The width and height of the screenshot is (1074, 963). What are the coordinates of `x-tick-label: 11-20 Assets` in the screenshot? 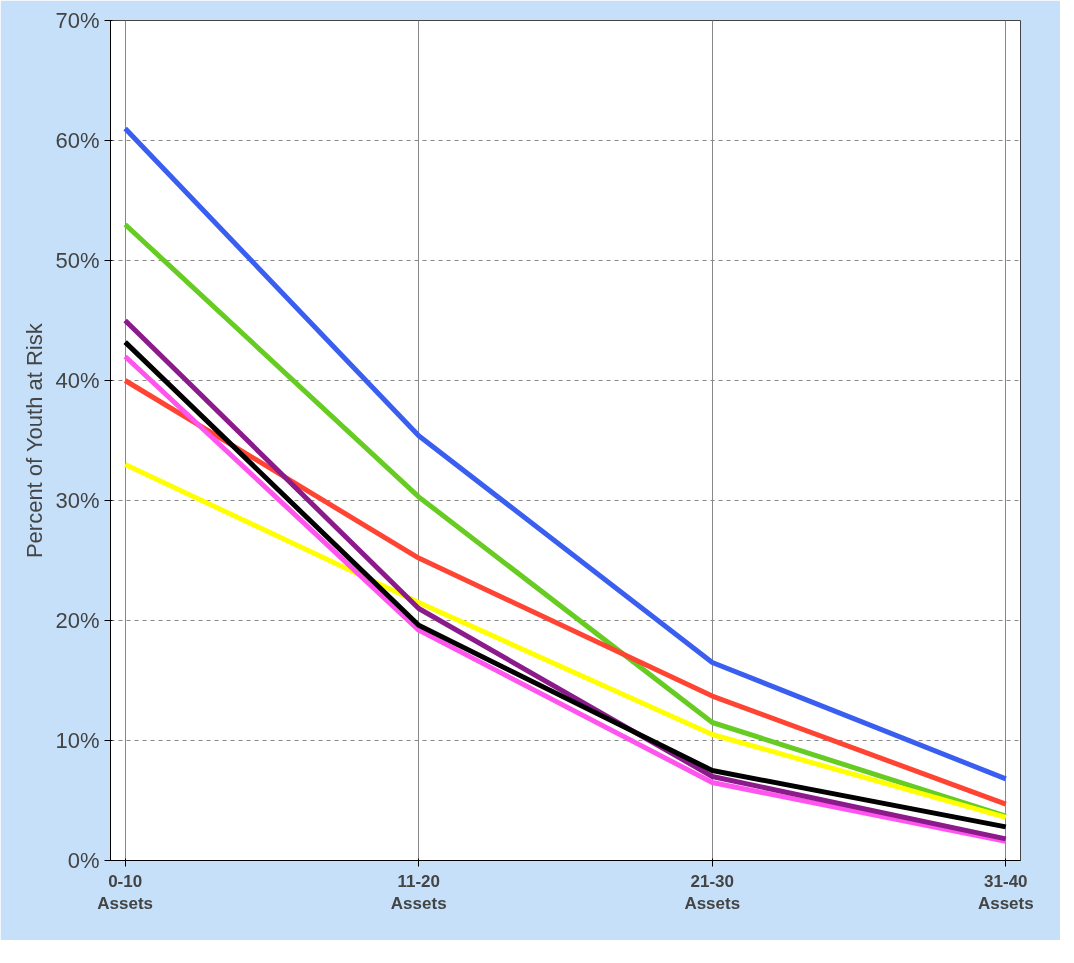 It's located at (418, 892).